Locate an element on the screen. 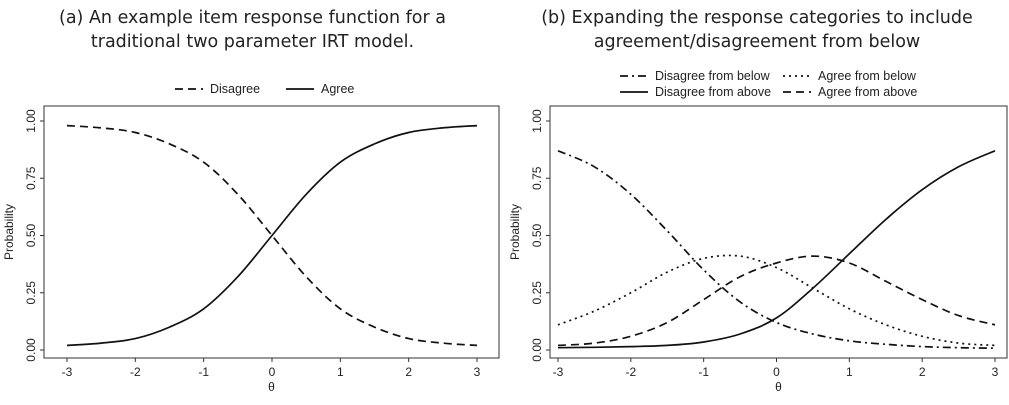 This screenshot has height=405, width=1009. legend-label: Disagree is located at coordinates (235, 89).